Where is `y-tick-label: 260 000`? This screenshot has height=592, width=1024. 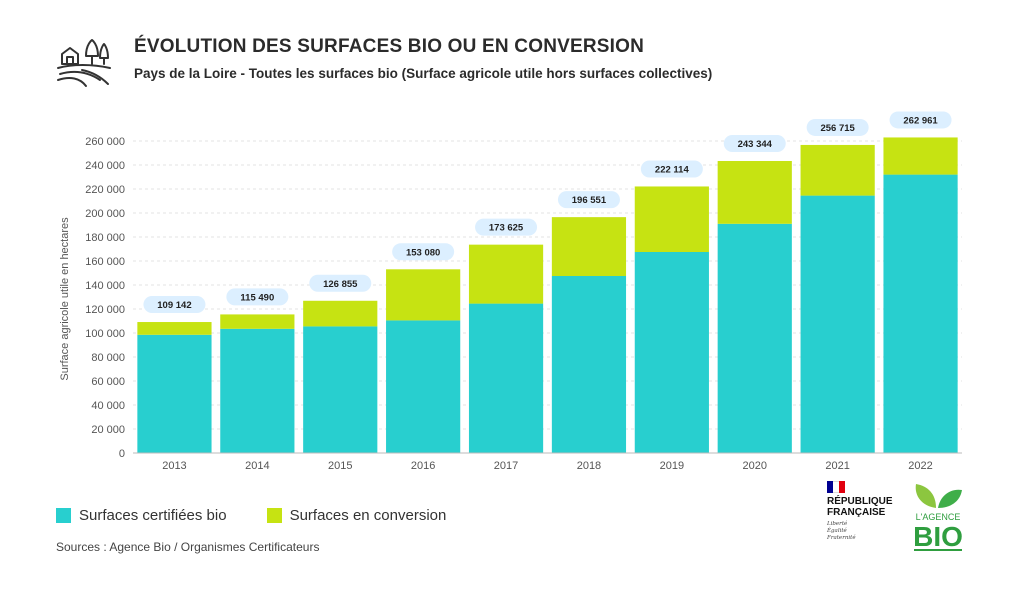
y-tick-label: 260 000 is located at coordinates (105, 142).